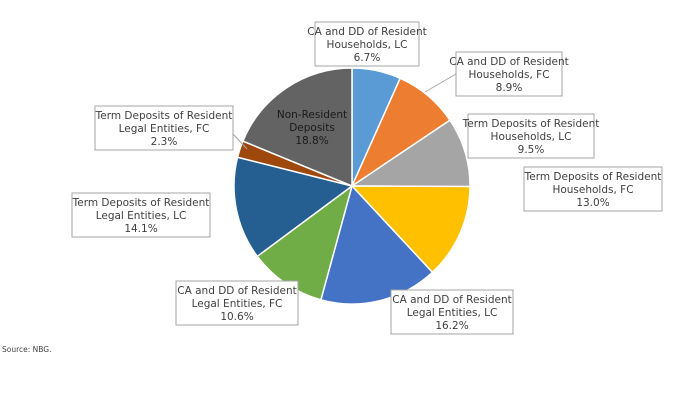 The height and width of the screenshot is (406, 698). What do you see at coordinates (164, 142) in the screenshot?
I see `data-label-value: 2.3%` at bounding box center [164, 142].